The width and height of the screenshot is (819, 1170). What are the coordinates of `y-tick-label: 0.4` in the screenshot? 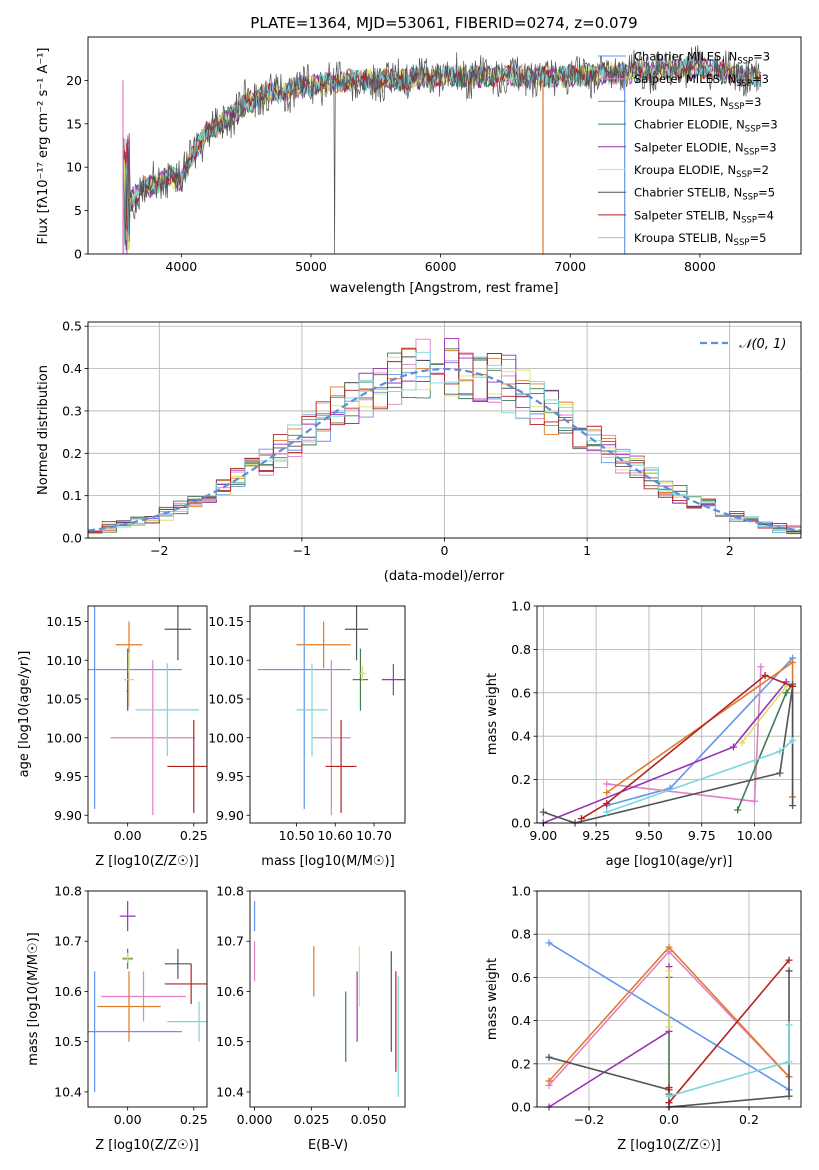 It's located at (72, 368).